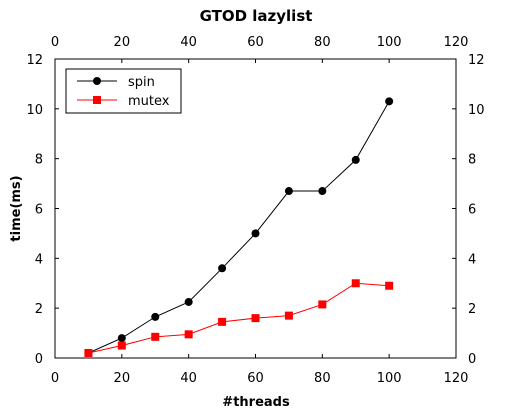 The image size is (511, 419). Describe the element at coordinates (472, 359) in the screenshot. I see `y-tick-label-right: 0` at that location.